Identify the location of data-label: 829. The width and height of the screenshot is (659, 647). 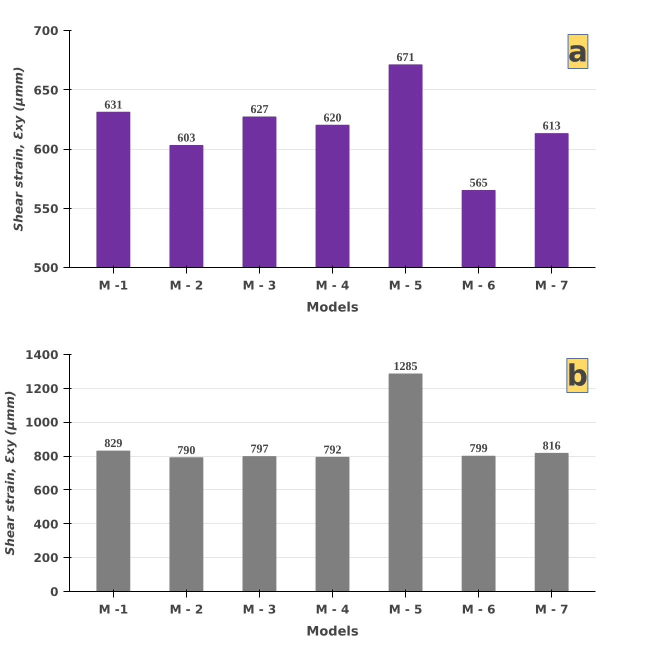
(113, 443).